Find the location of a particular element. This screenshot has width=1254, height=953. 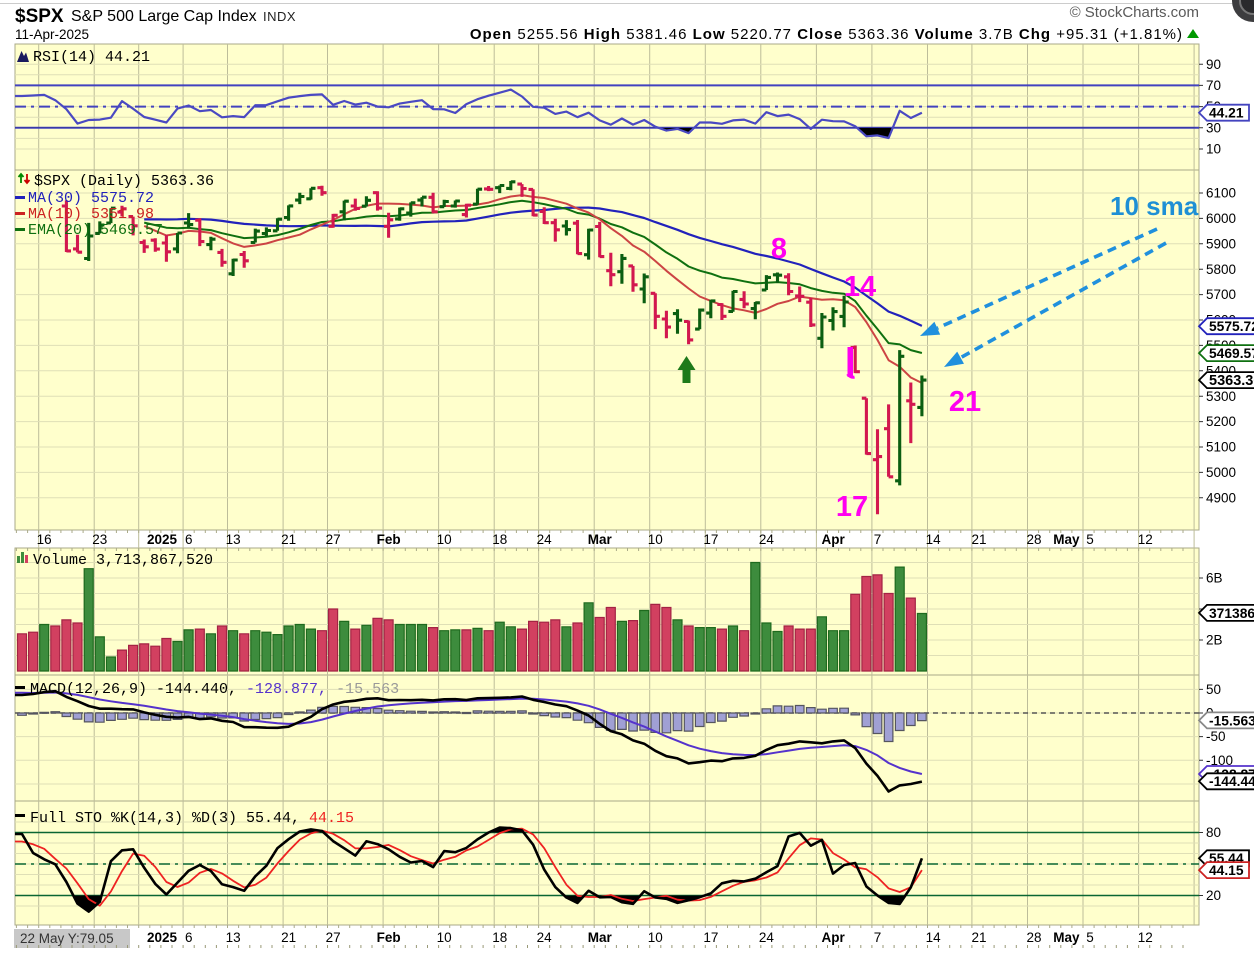

svg-text: 2B is located at coordinates (1214, 640).